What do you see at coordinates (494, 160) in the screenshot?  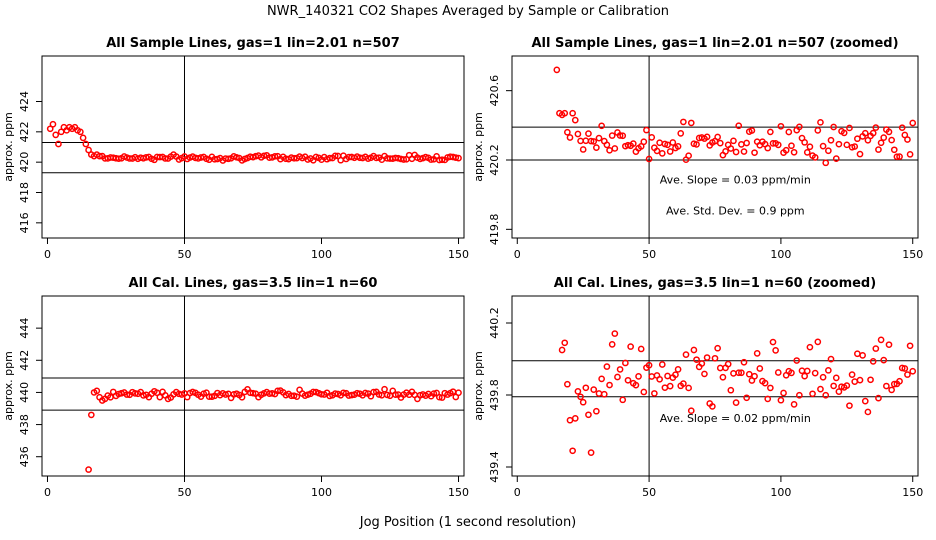 I see `y-tick-label: 420.2` at bounding box center [494, 160].